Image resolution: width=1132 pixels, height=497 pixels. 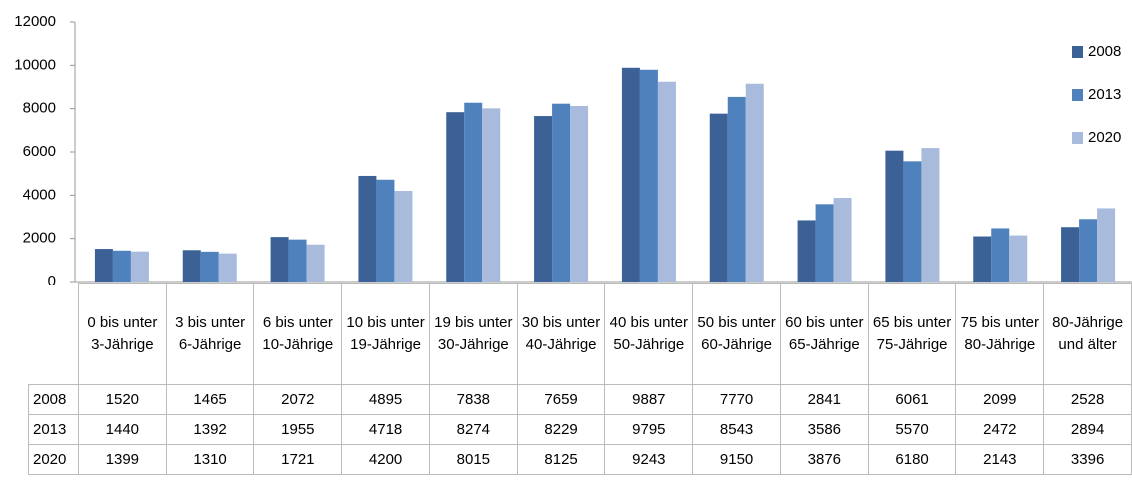 I want to click on category-label: 80-Jährige und älter, so click(x=1087, y=334).